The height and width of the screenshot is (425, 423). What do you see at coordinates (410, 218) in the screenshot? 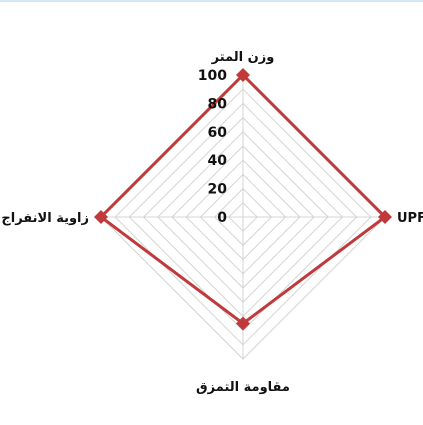
I see `axis-label: UPF` at bounding box center [410, 218].